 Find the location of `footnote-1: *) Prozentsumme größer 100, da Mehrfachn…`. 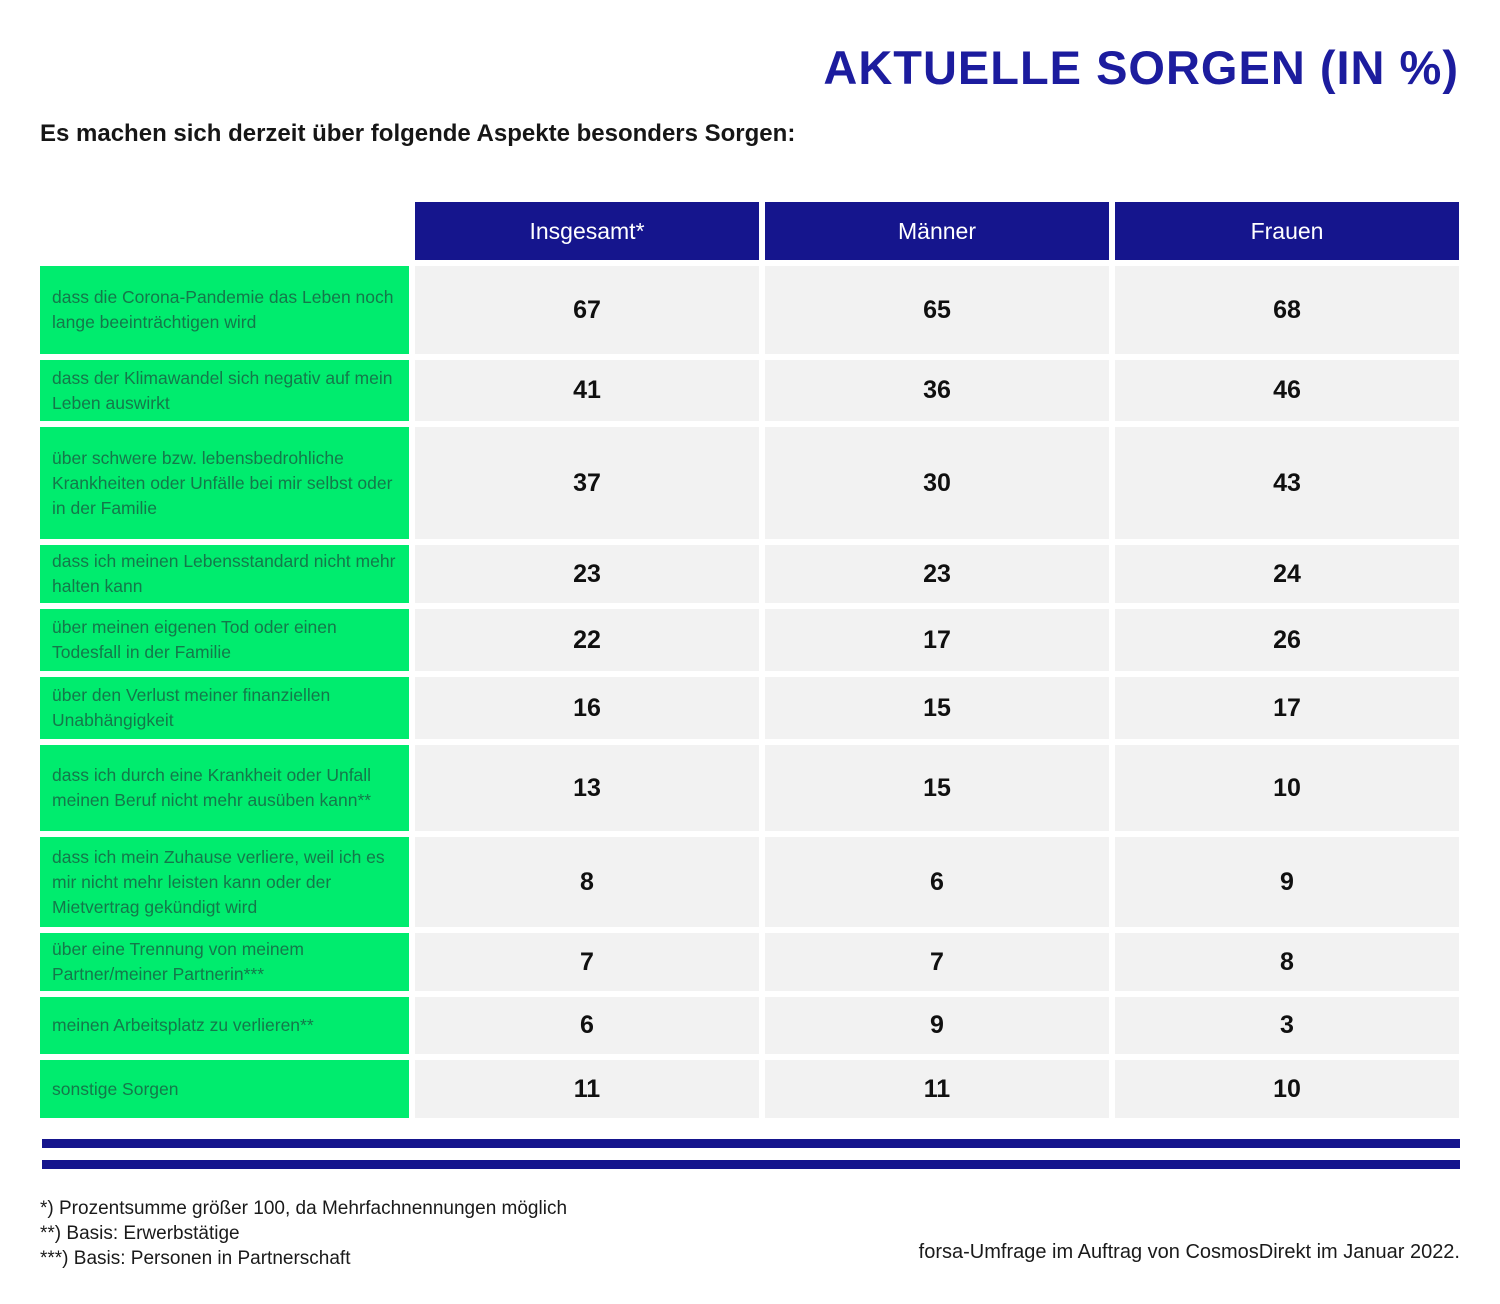

footnote-1: *) Prozentsumme größer 100, da Mehrfachn… is located at coordinates (304, 1208).